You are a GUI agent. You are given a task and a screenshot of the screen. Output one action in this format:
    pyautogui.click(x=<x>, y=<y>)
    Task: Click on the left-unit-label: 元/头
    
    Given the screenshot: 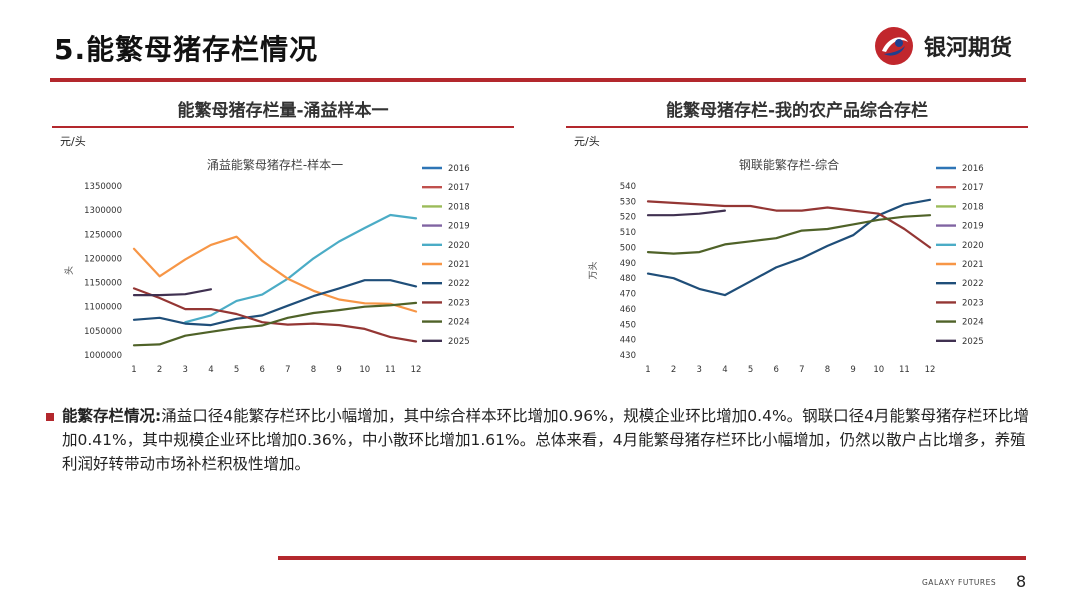 What is the action you would take?
    pyautogui.click(x=73, y=141)
    